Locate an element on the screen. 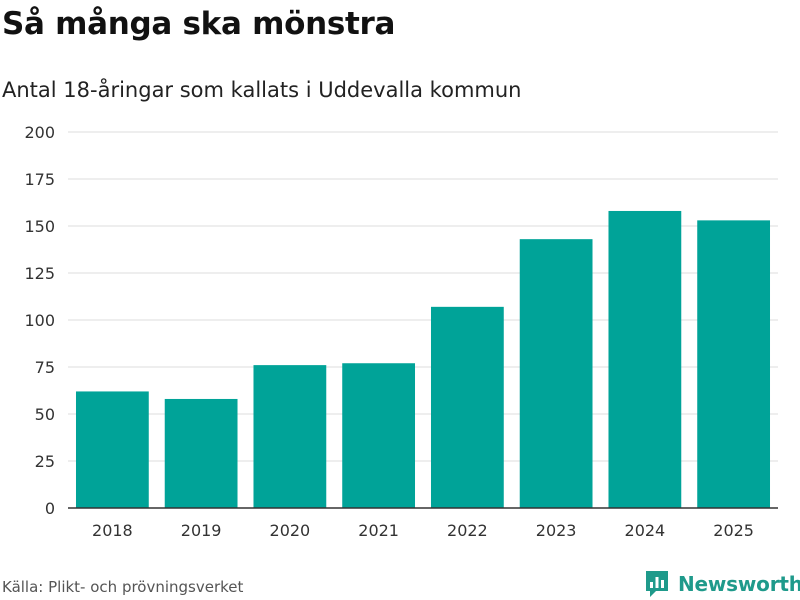  chart-title: Så många ska mönstra is located at coordinates (199, 24).